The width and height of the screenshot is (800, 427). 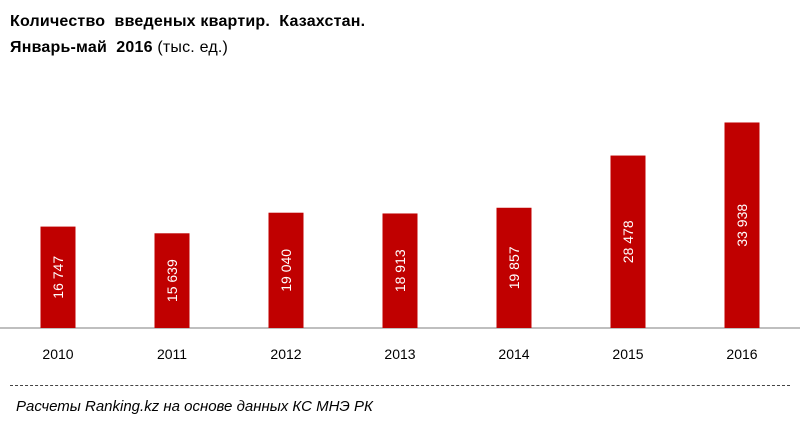 I want to click on data-label-2014: 19 857, so click(x=514, y=267).